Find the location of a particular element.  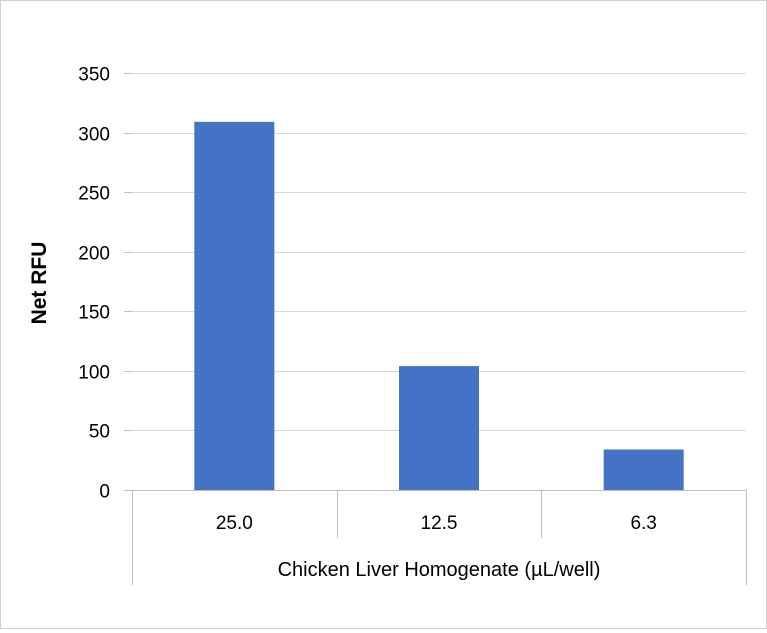

y-tick-label: 300 is located at coordinates (94, 135).